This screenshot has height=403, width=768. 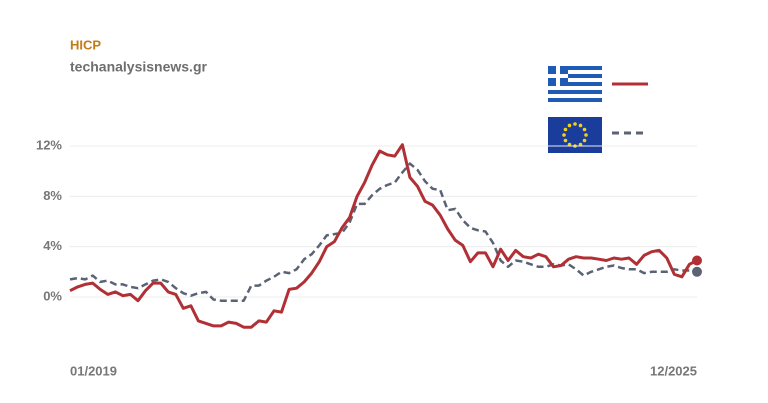 I want to click on y-tick-label: 8%, so click(x=52, y=195).